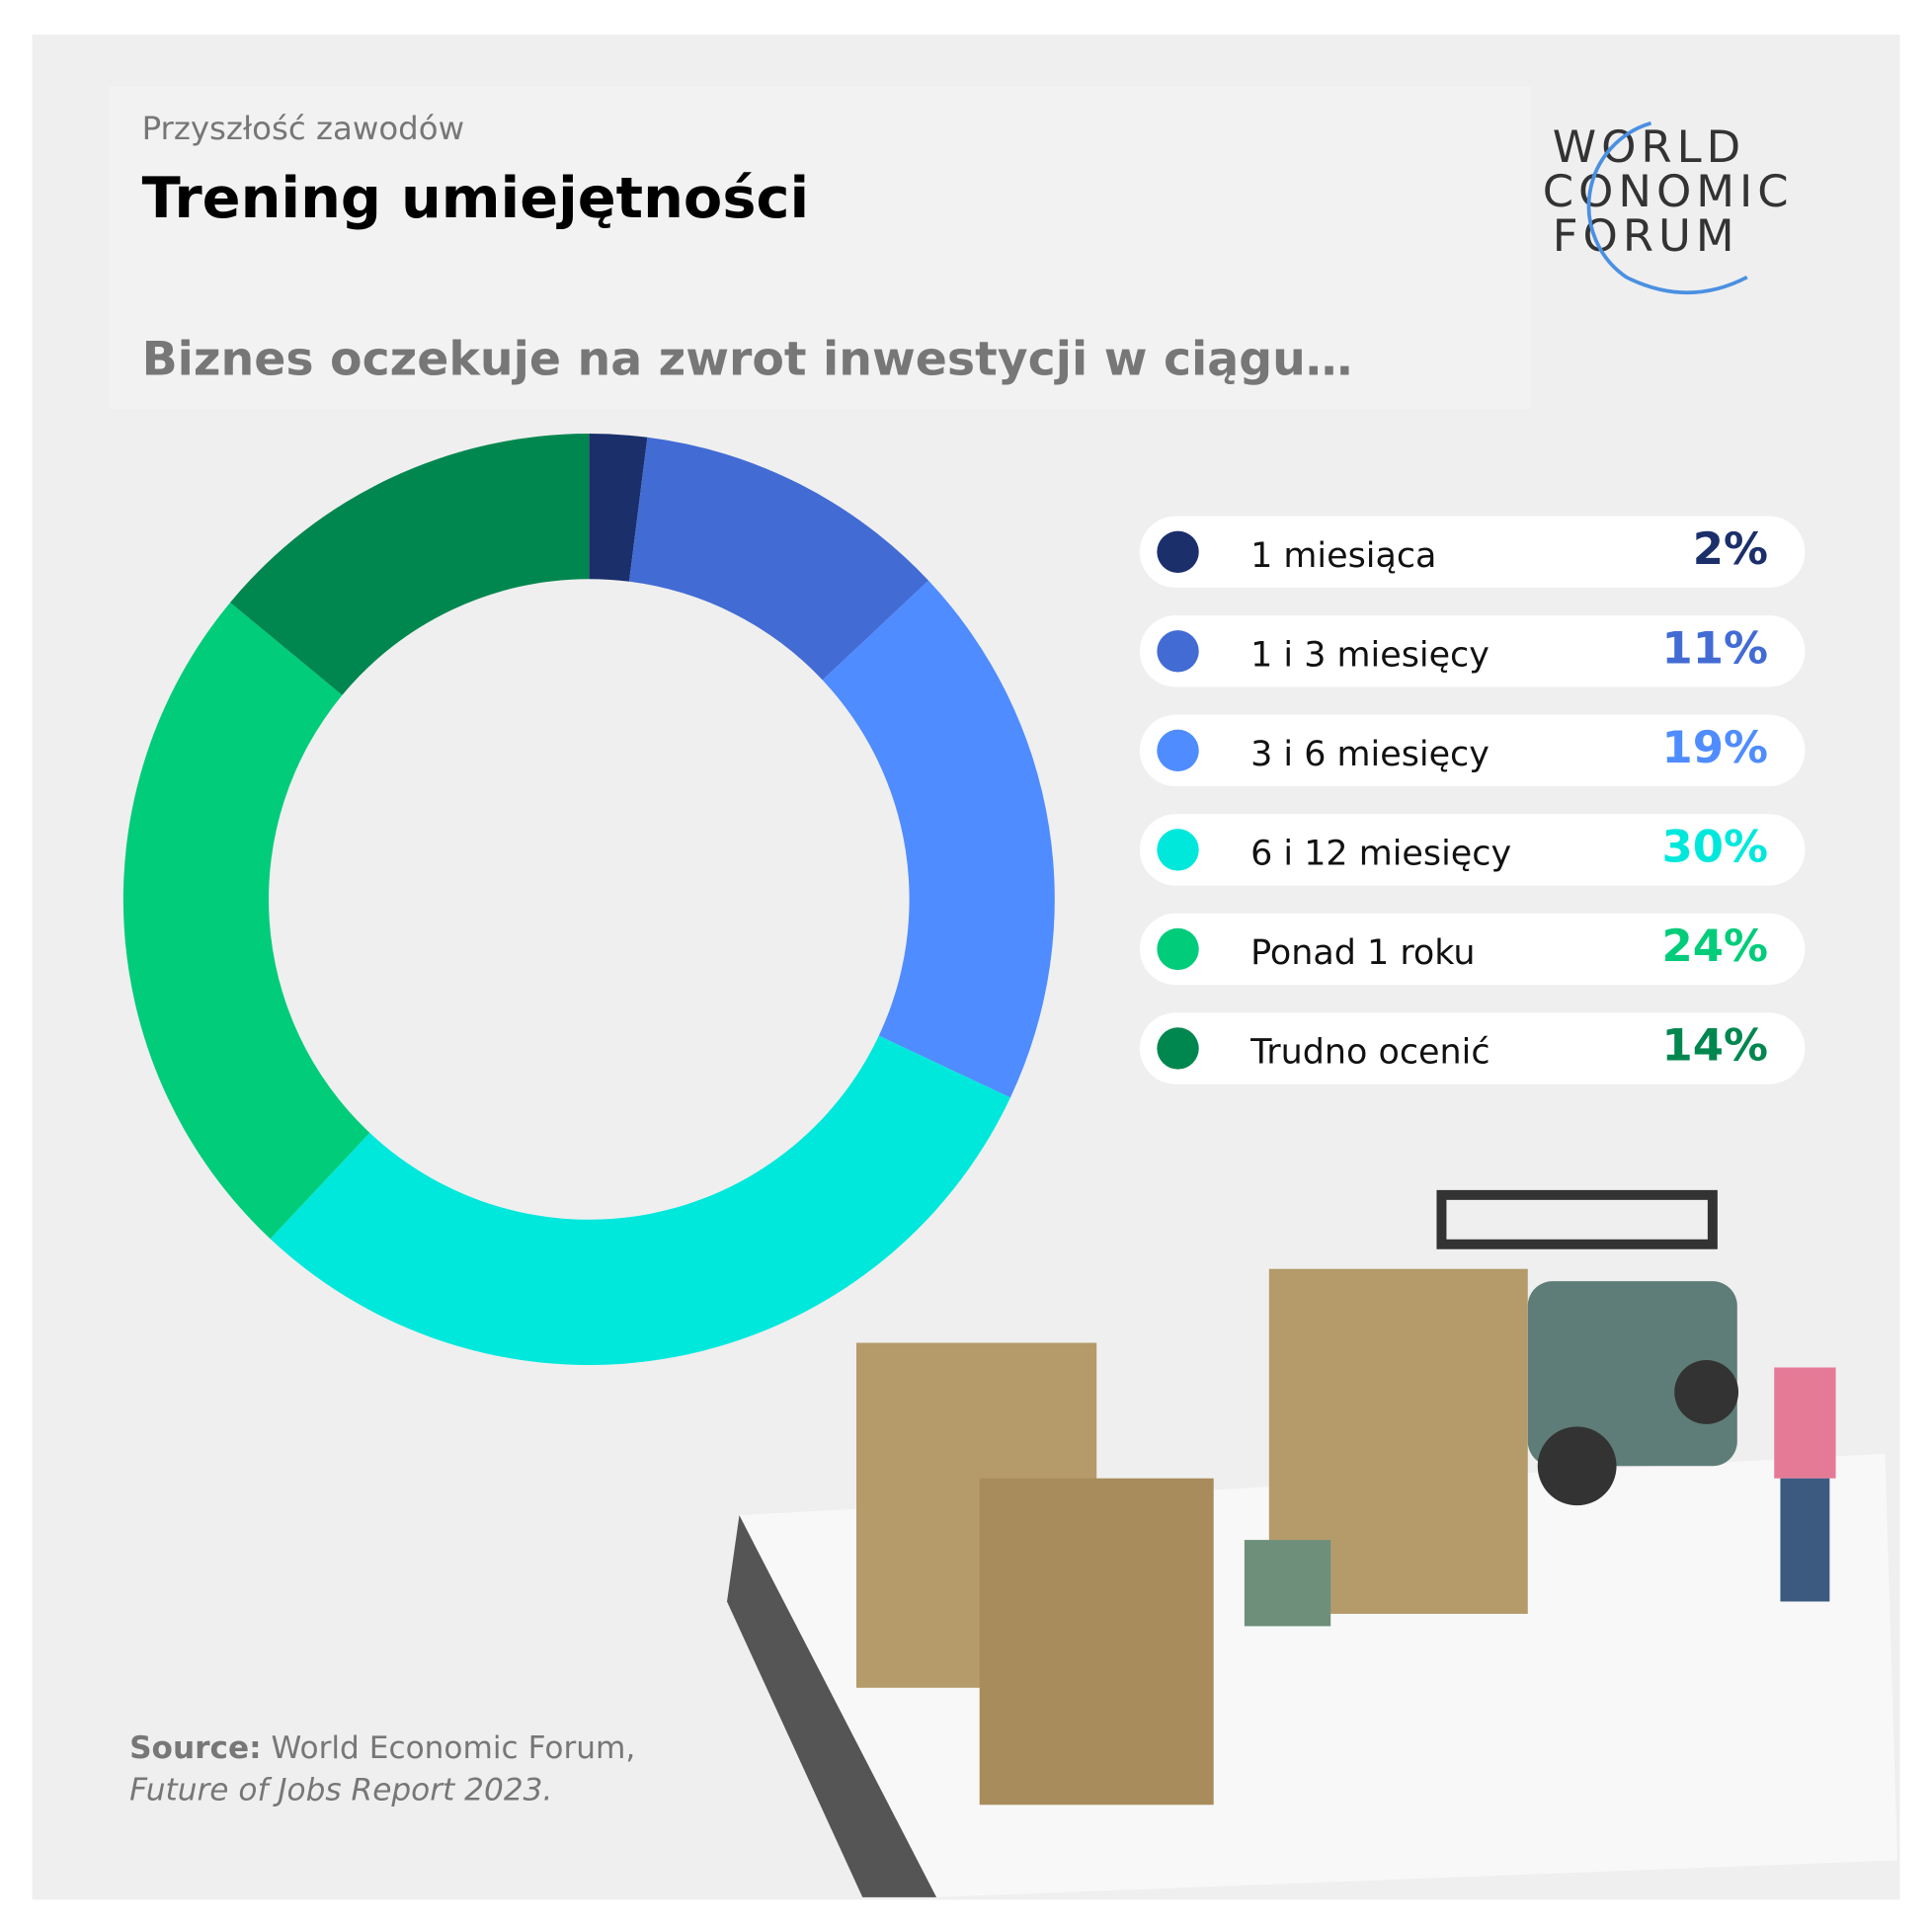 The height and width of the screenshot is (1928, 1932). What do you see at coordinates (1715, 846) in the screenshot?
I see `legend-value: 30%` at bounding box center [1715, 846].